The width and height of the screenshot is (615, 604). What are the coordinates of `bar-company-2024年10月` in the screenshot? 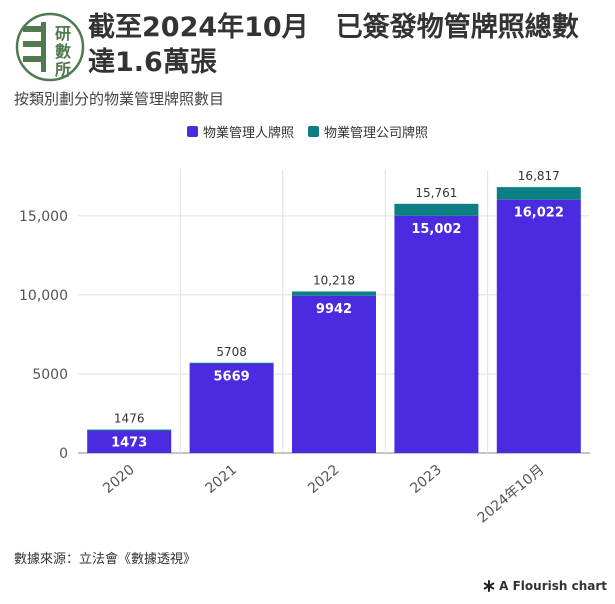 It's located at (538, 193).